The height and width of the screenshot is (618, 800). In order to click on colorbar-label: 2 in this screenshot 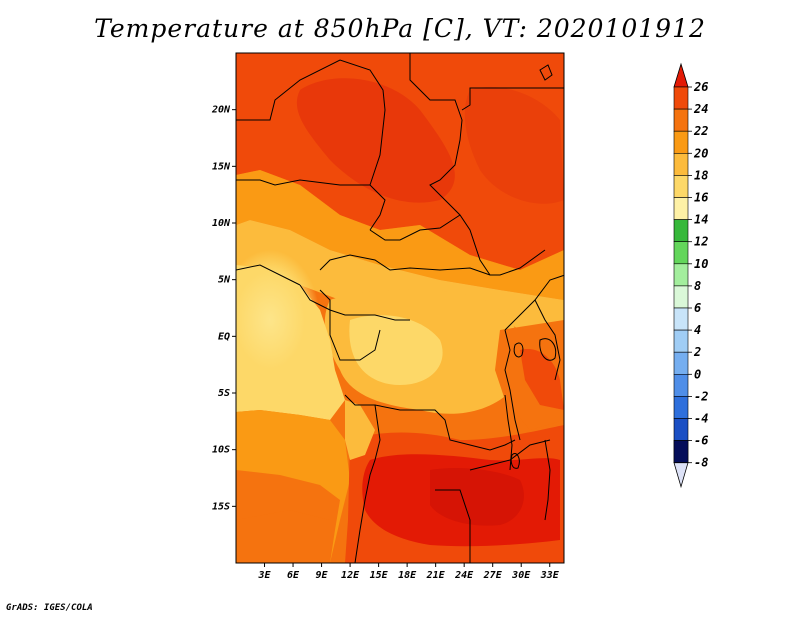, I will do `click(697, 352)`.